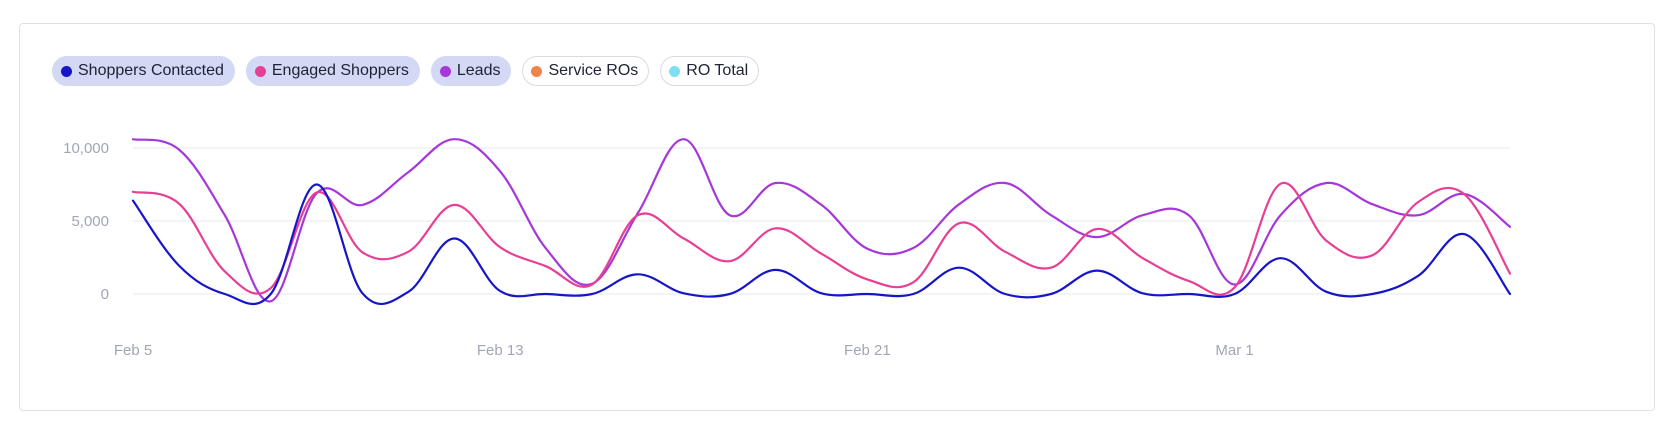 The width and height of the screenshot is (1664, 434). Describe the element at coordinates (593, 70) in the screenshot. I see `legend-label-service-ros: Service ROs` at that location.